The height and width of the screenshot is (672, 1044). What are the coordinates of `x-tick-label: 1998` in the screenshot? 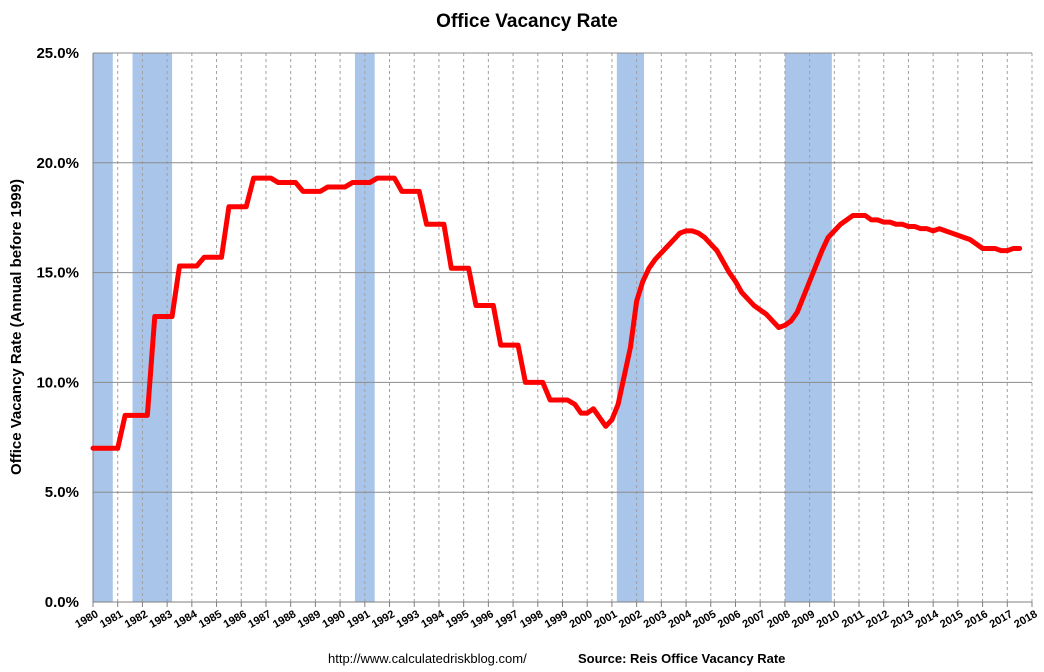 It's located at (531, 619).